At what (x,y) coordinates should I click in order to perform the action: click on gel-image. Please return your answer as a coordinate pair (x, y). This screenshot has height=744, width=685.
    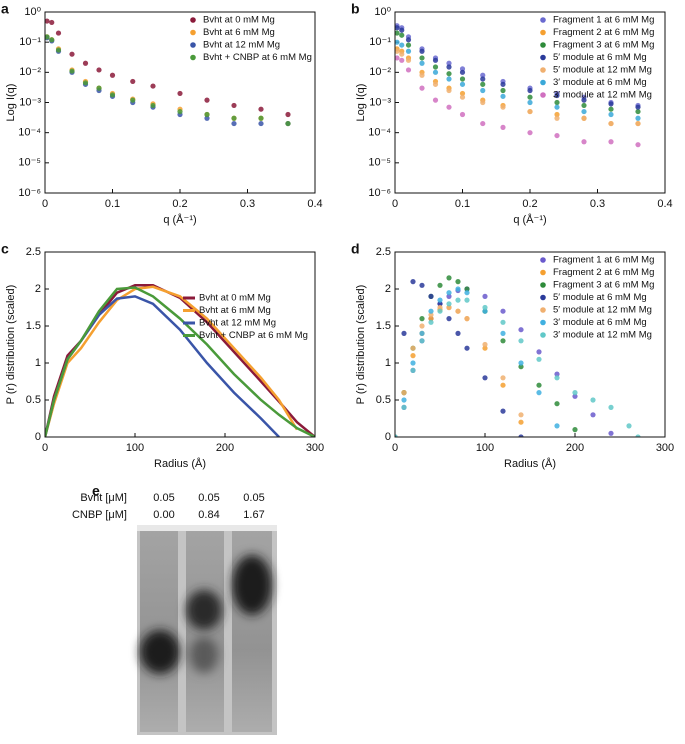
    Looking at the image, I should click on (207, 630).